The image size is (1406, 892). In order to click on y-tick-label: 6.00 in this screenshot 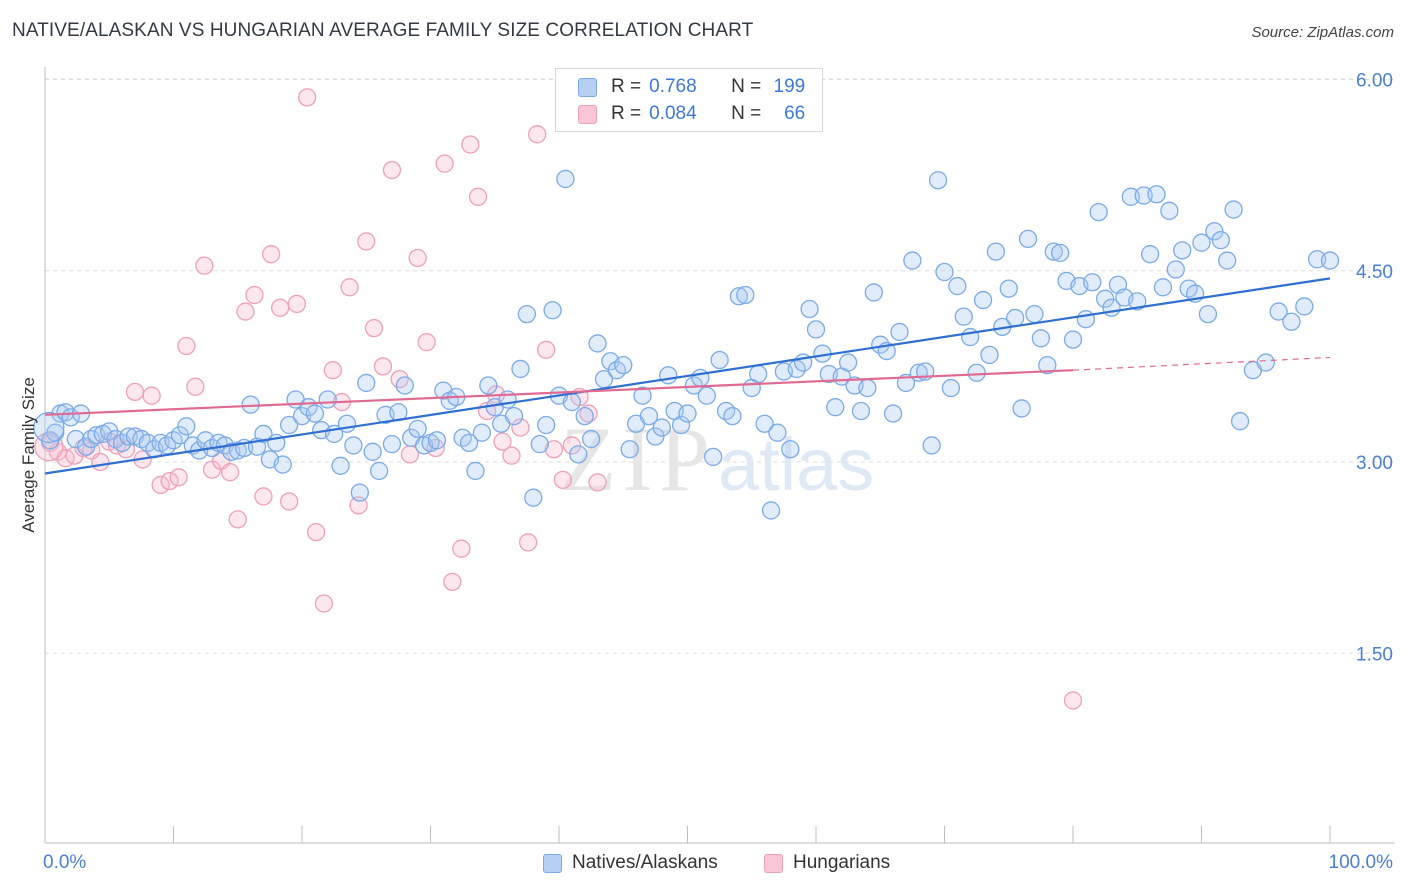, I will do `click(1374, 81)`.